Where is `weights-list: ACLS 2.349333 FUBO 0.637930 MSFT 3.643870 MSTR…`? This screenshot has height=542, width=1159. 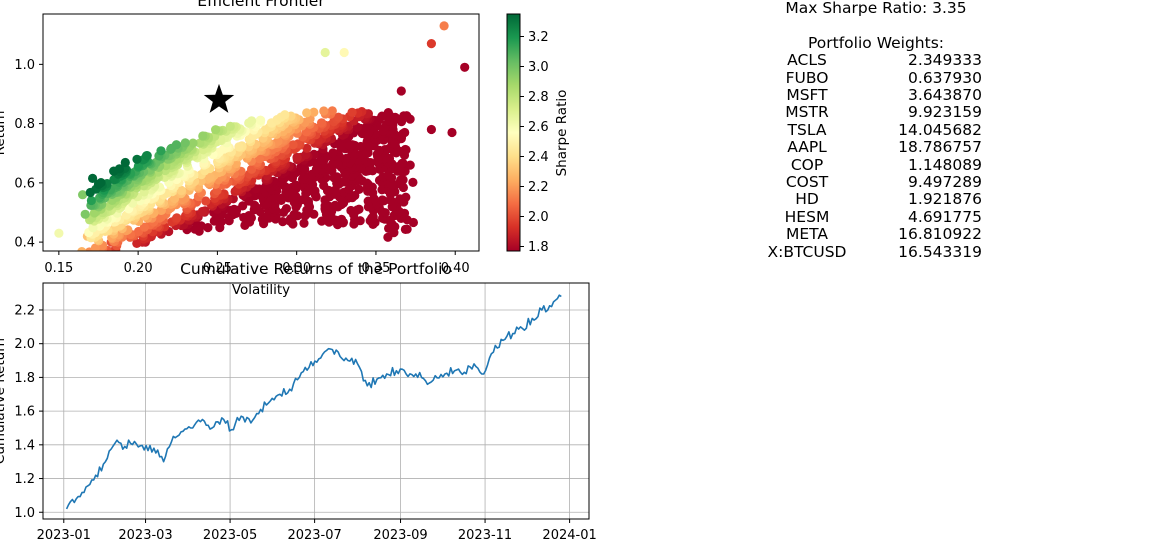 weights-list: ACLS 2.349333 FUBO 0.637930 MSFT 3.643870 MSTR… is located at coordinates (876, 156).